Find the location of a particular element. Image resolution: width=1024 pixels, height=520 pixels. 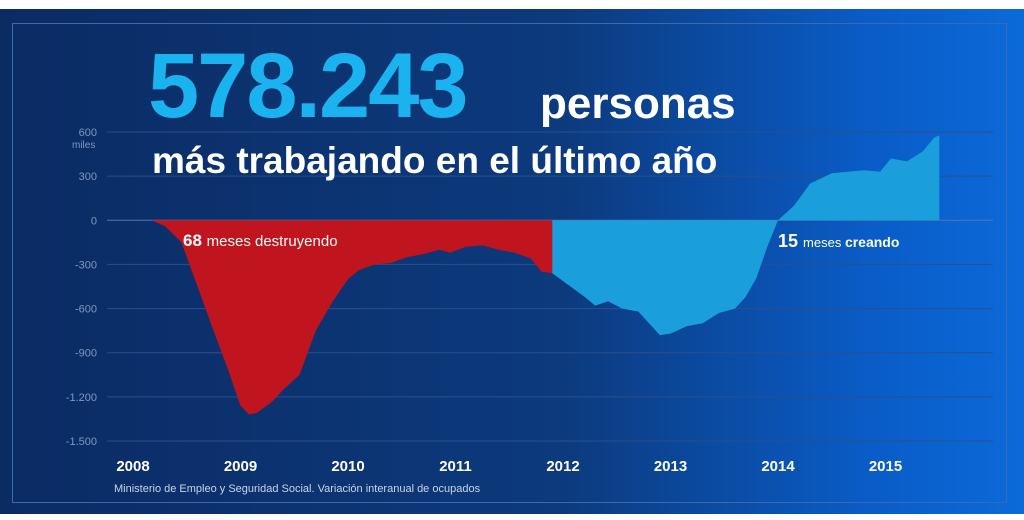

x-tick-label: 2012 is located at coordinates (562, 466).